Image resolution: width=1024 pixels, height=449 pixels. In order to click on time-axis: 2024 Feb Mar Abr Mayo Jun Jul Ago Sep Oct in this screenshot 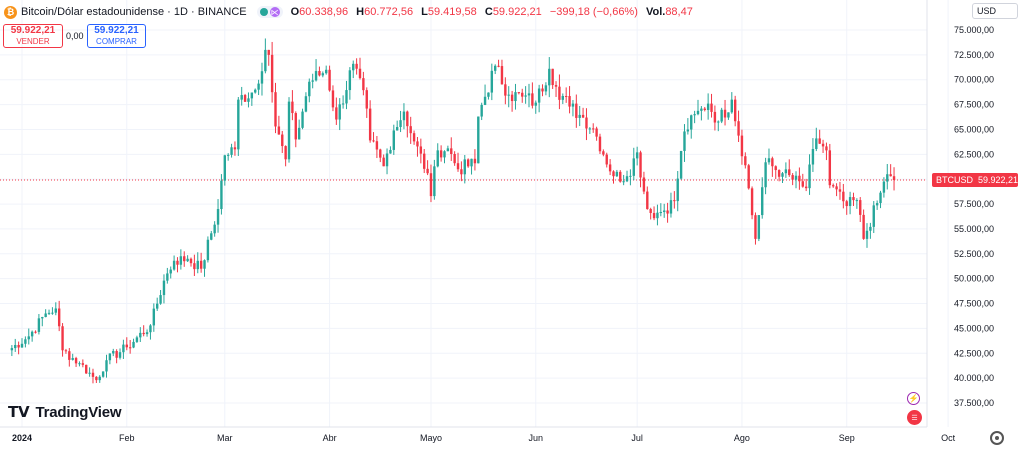, I will do `click(484, 438)`.